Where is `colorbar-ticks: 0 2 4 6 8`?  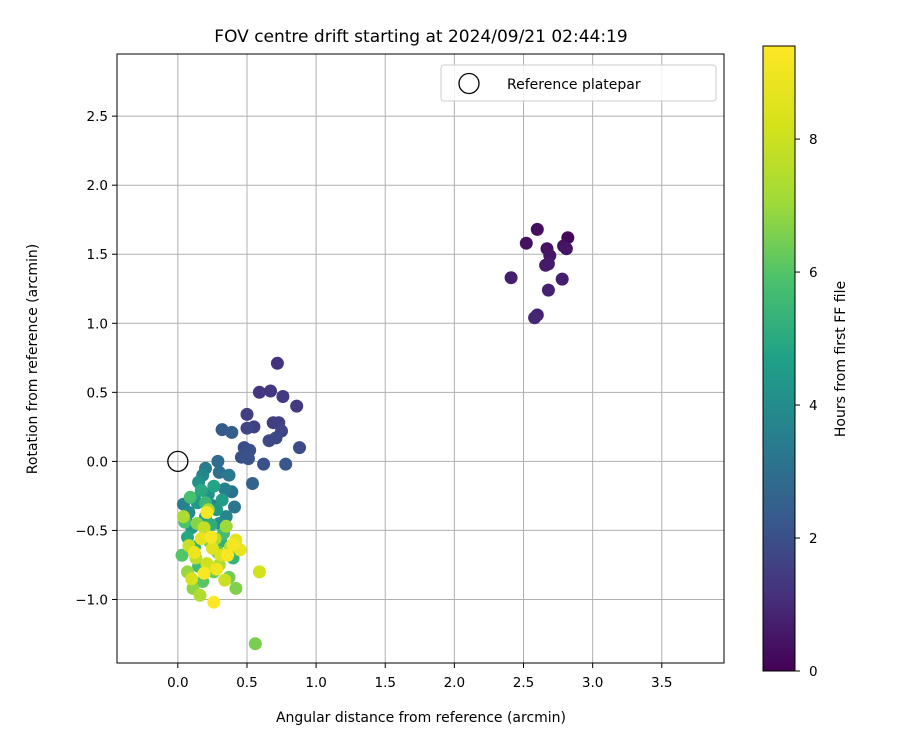 colorbar-ticks: 0 2 4 6 8 is located at coordinates (806, 406).